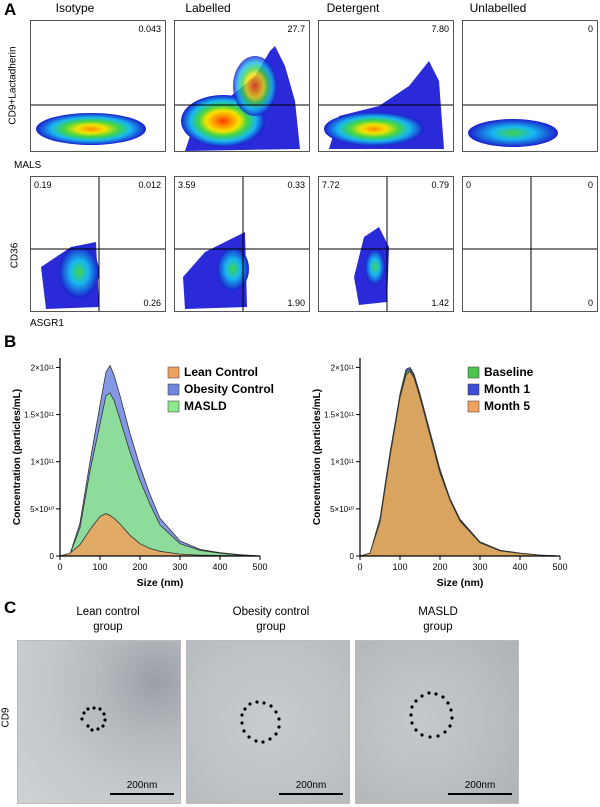  I want to click on quadrant-lr-labelled: 1.90, so click(296, 303).